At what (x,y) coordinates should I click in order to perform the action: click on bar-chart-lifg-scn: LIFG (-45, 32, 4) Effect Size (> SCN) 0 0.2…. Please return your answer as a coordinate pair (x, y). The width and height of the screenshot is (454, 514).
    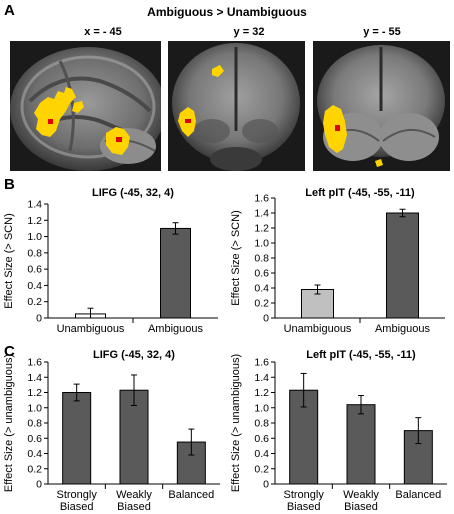
    Looking at the image, I should click on (110, 261).